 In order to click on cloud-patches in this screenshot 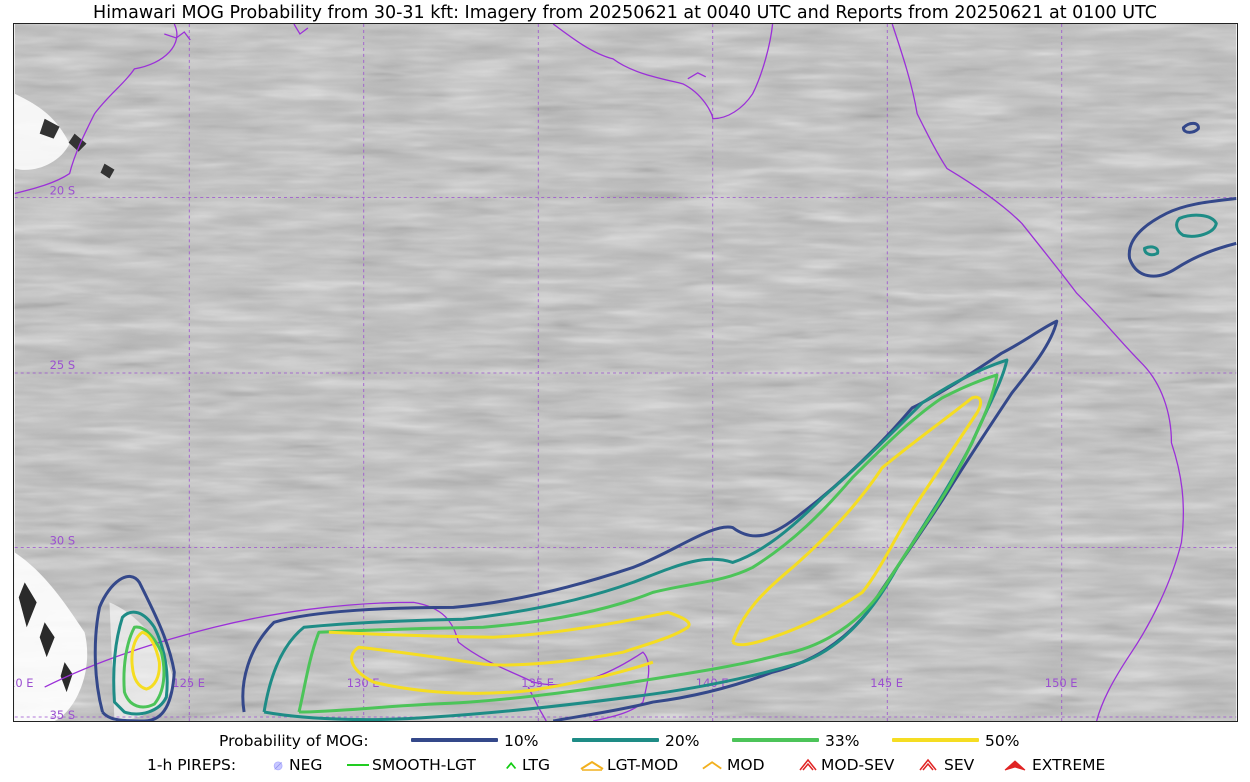, I will do `click(94, 407)`.